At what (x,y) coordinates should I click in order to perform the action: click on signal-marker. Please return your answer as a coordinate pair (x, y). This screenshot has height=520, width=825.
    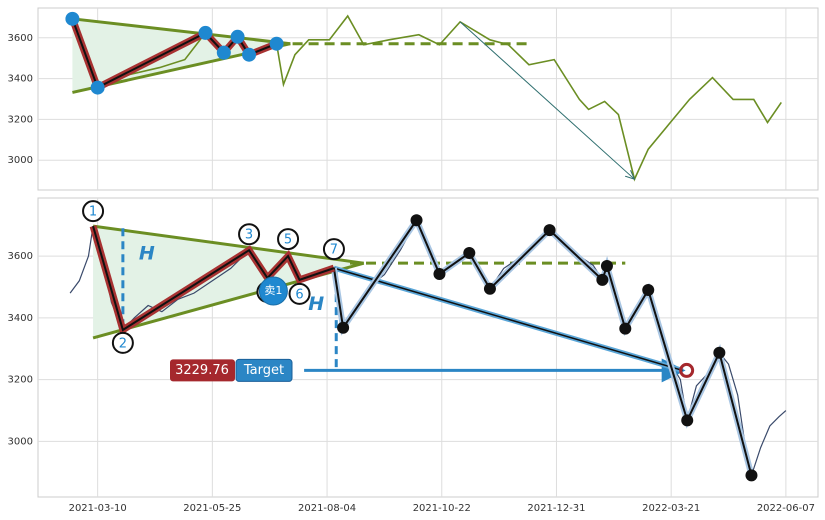
    Looking at the image, I should click on (273, 291).